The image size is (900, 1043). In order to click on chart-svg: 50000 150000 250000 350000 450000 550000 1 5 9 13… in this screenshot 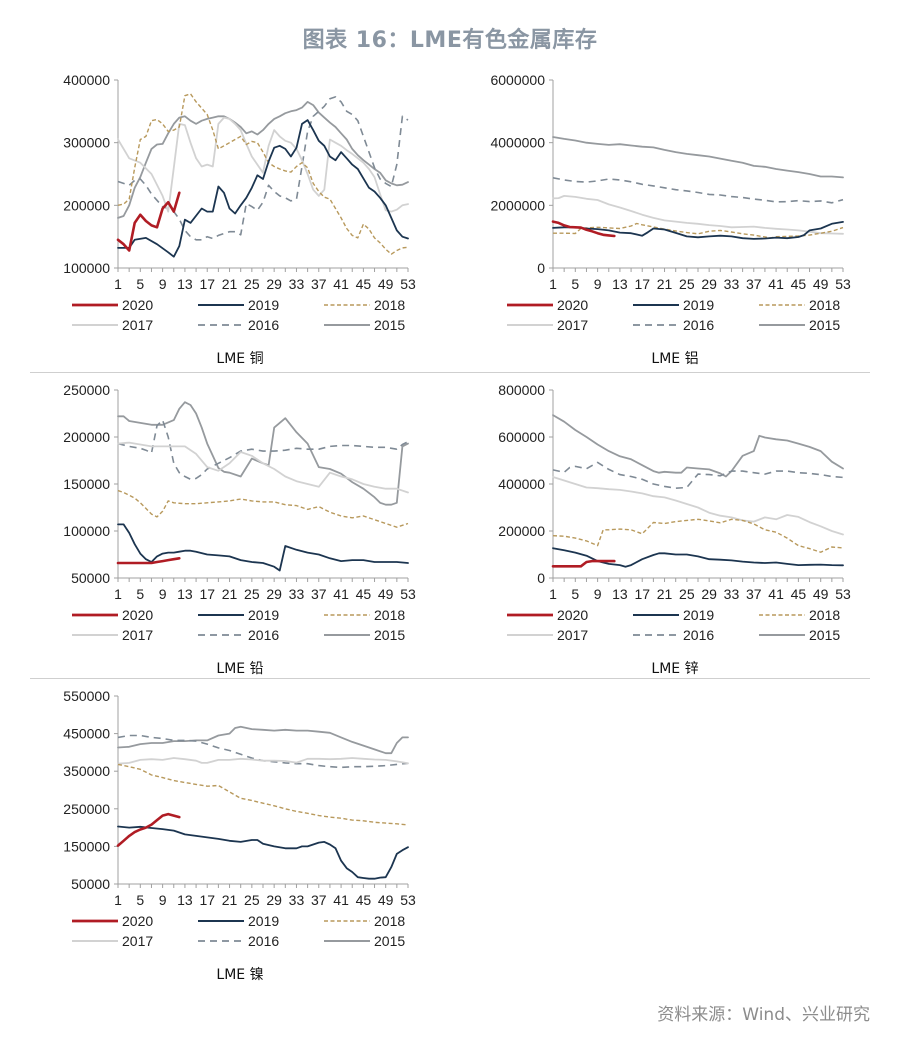, I will do `click(239, 835)`.